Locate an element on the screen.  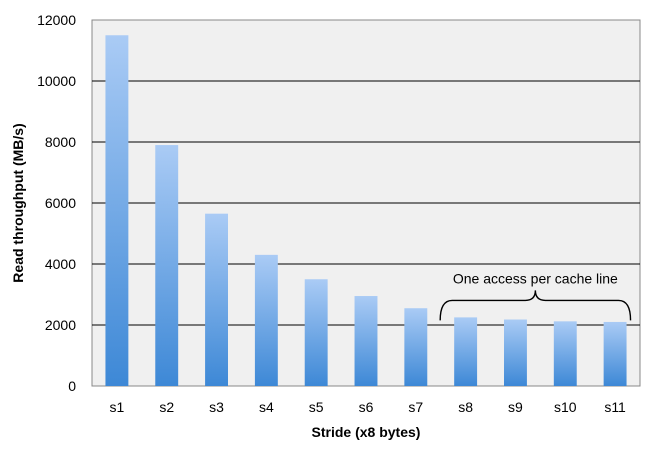
y-tick-label: 2000 is located at coordinates (60, 325).